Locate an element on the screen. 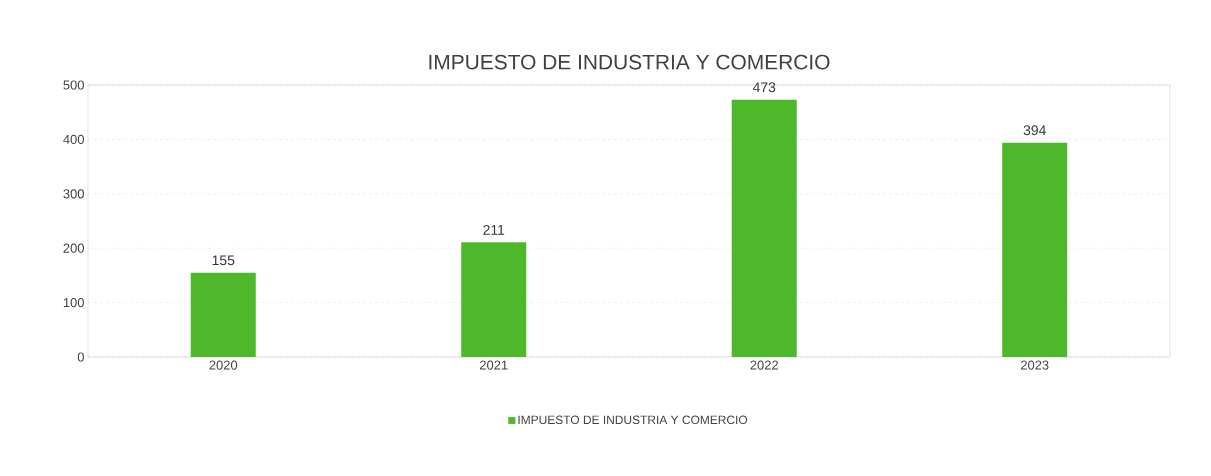 The height and width of the screenshot is (476, 1211). x-tick-label: 2020 is located at coordinates (223, 365).